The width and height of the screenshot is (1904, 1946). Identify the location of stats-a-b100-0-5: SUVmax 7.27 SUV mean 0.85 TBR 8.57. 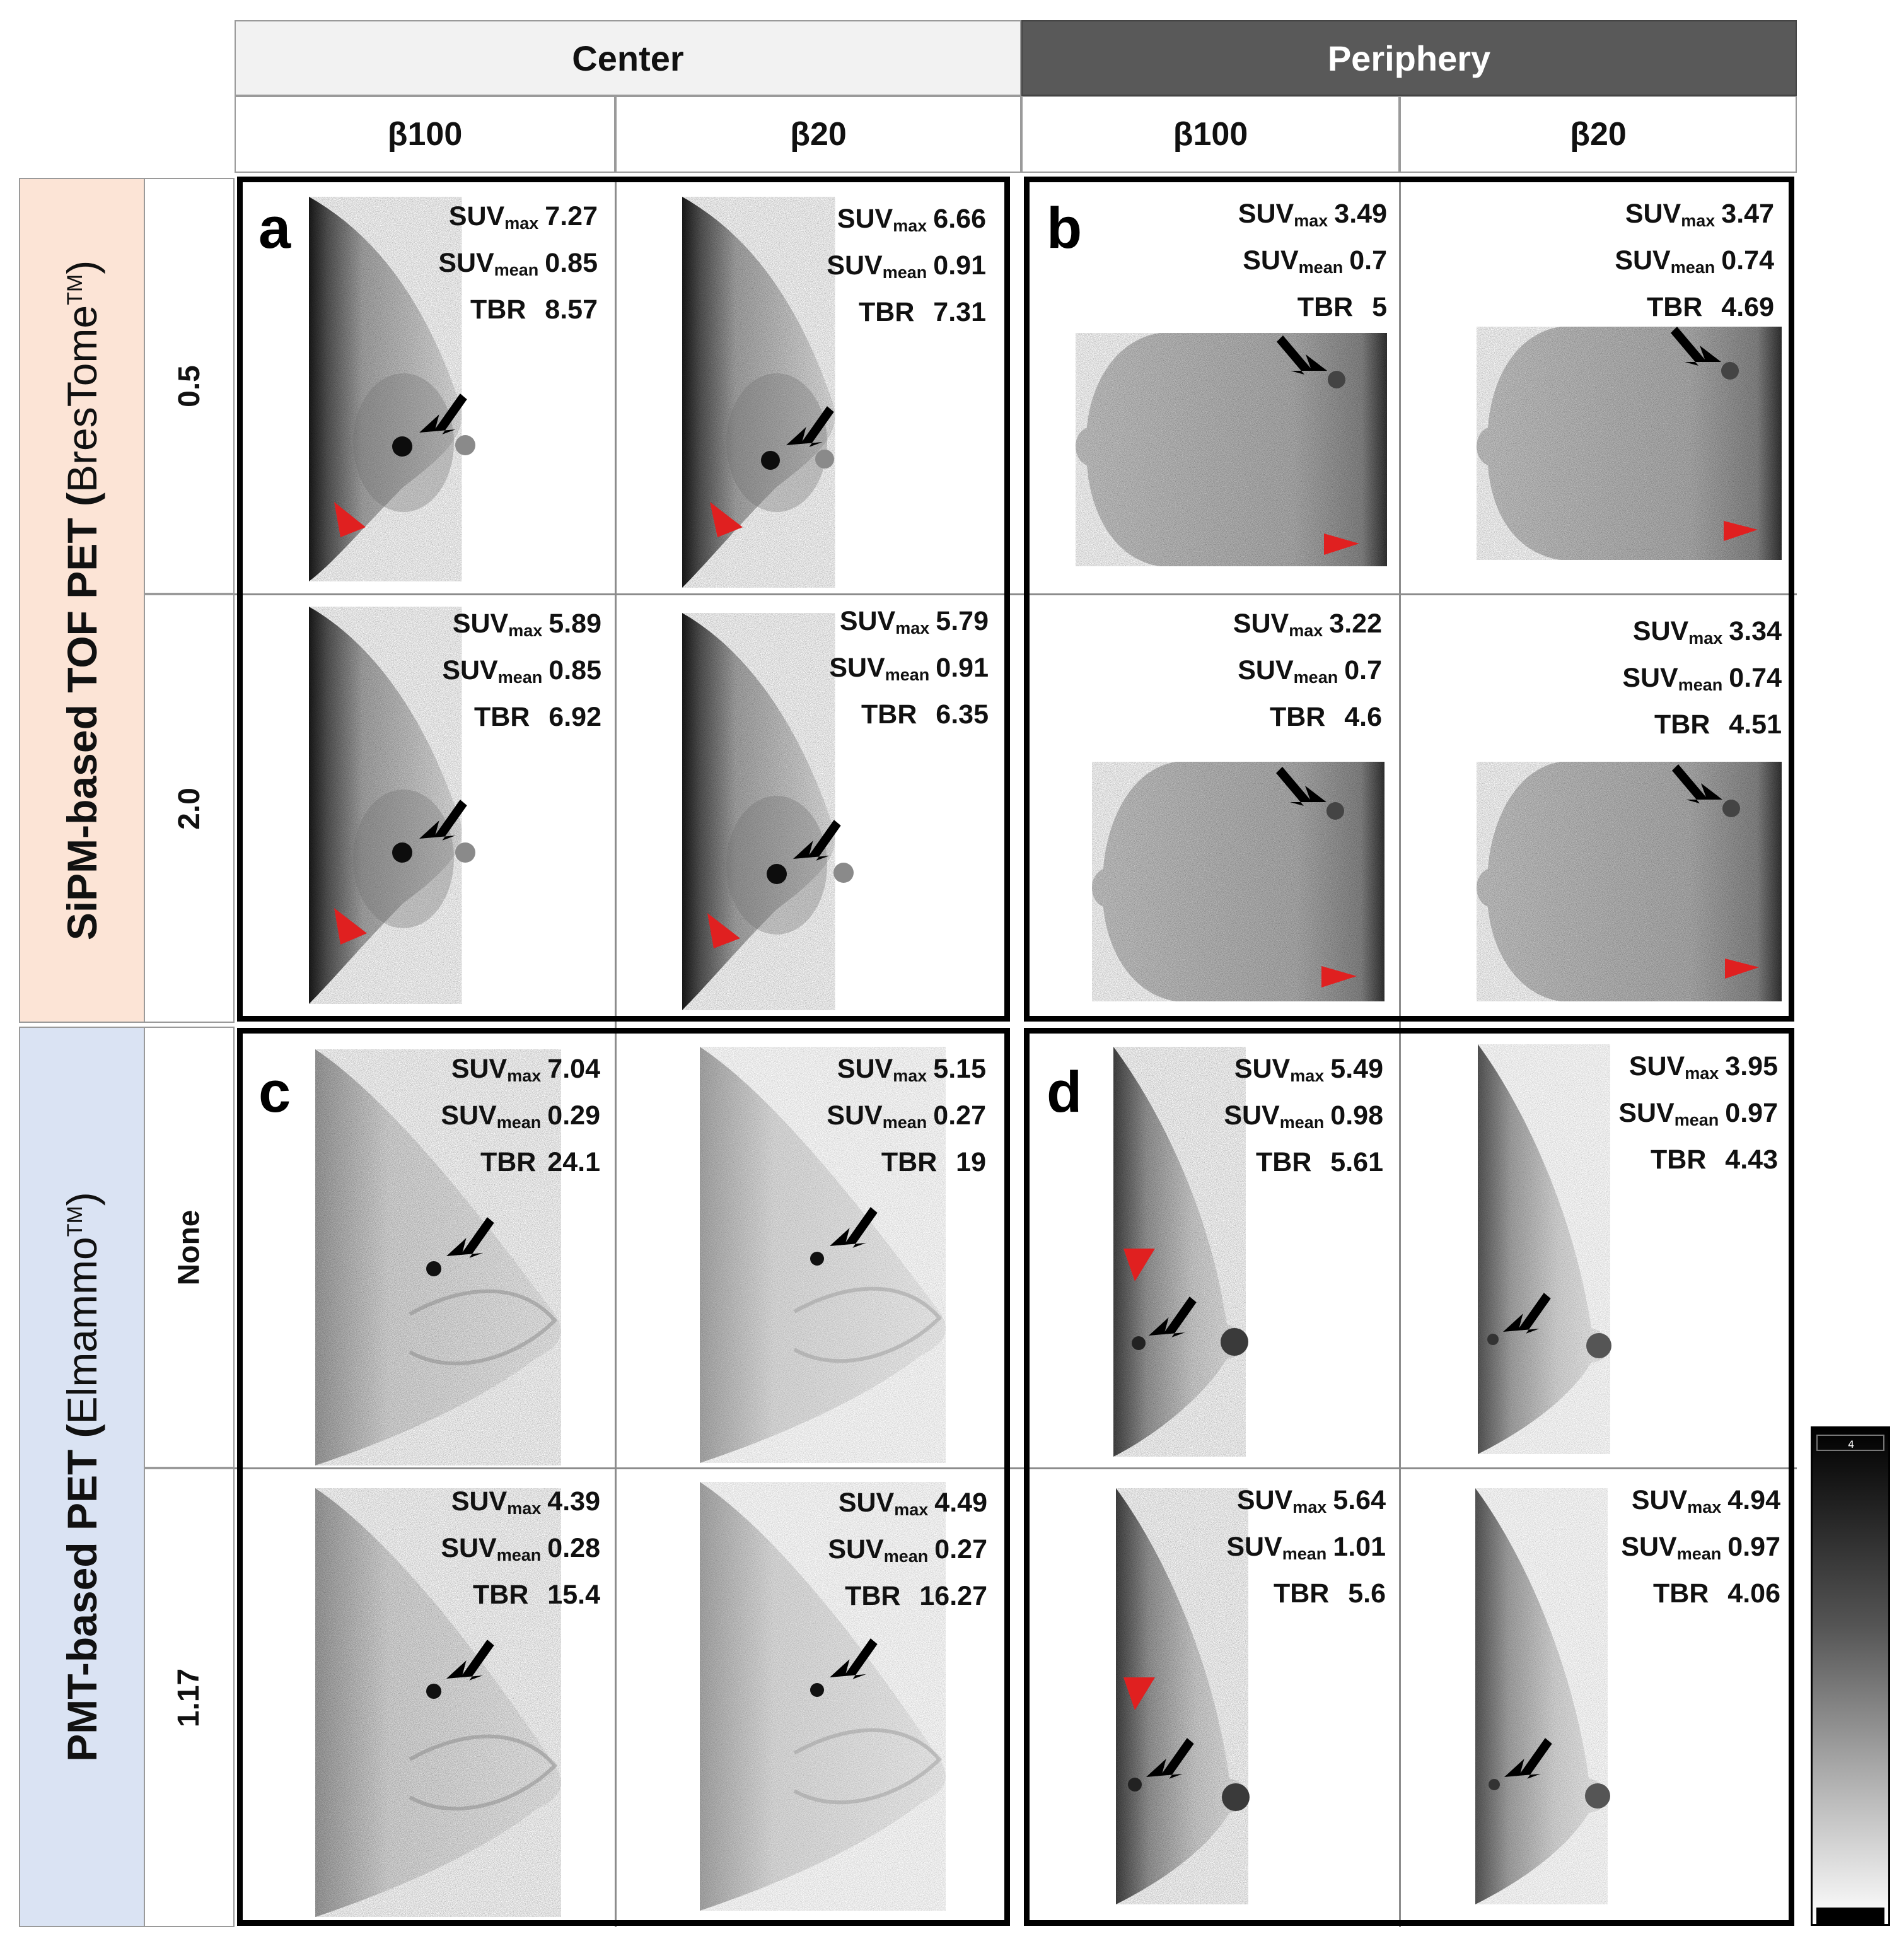
(518, 264).